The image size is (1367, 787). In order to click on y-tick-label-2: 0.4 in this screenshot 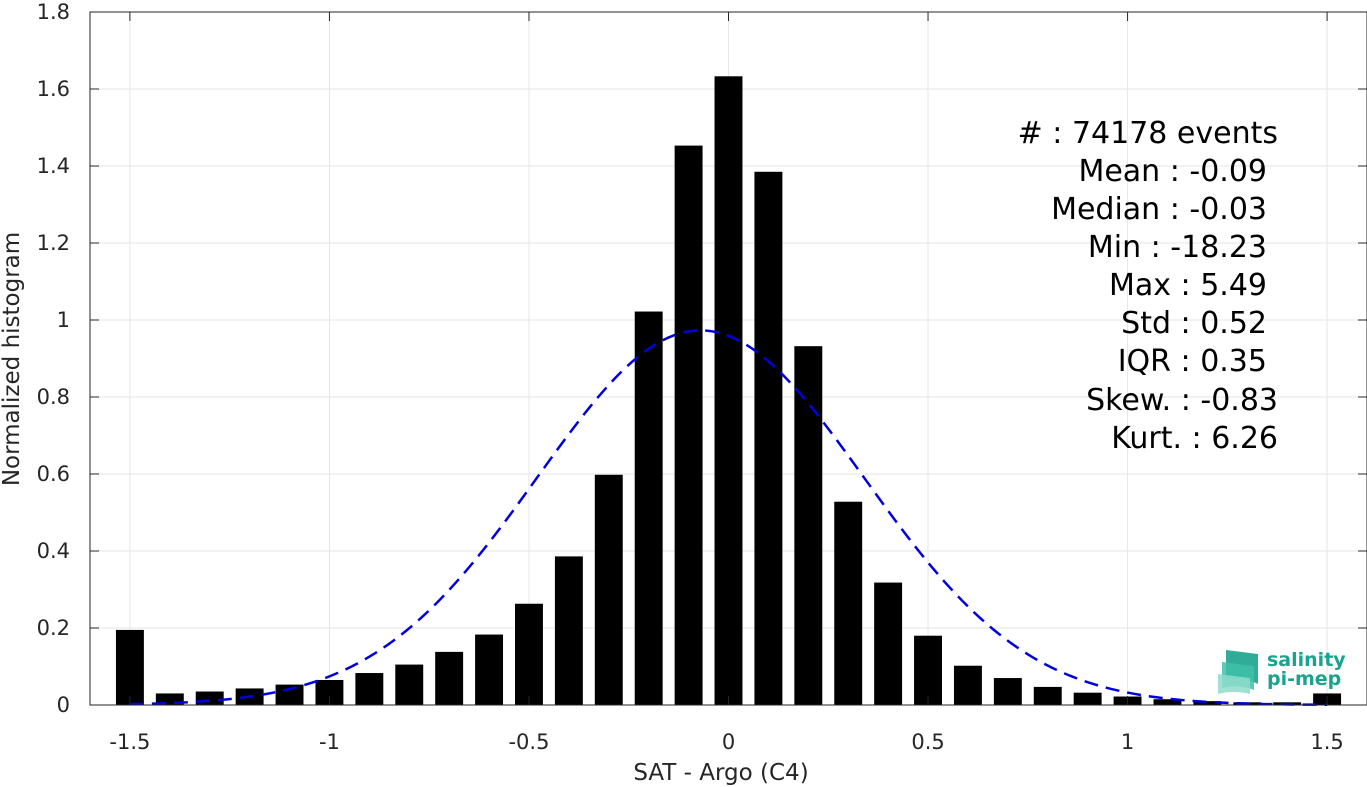, I will do `click(53, 551)`.